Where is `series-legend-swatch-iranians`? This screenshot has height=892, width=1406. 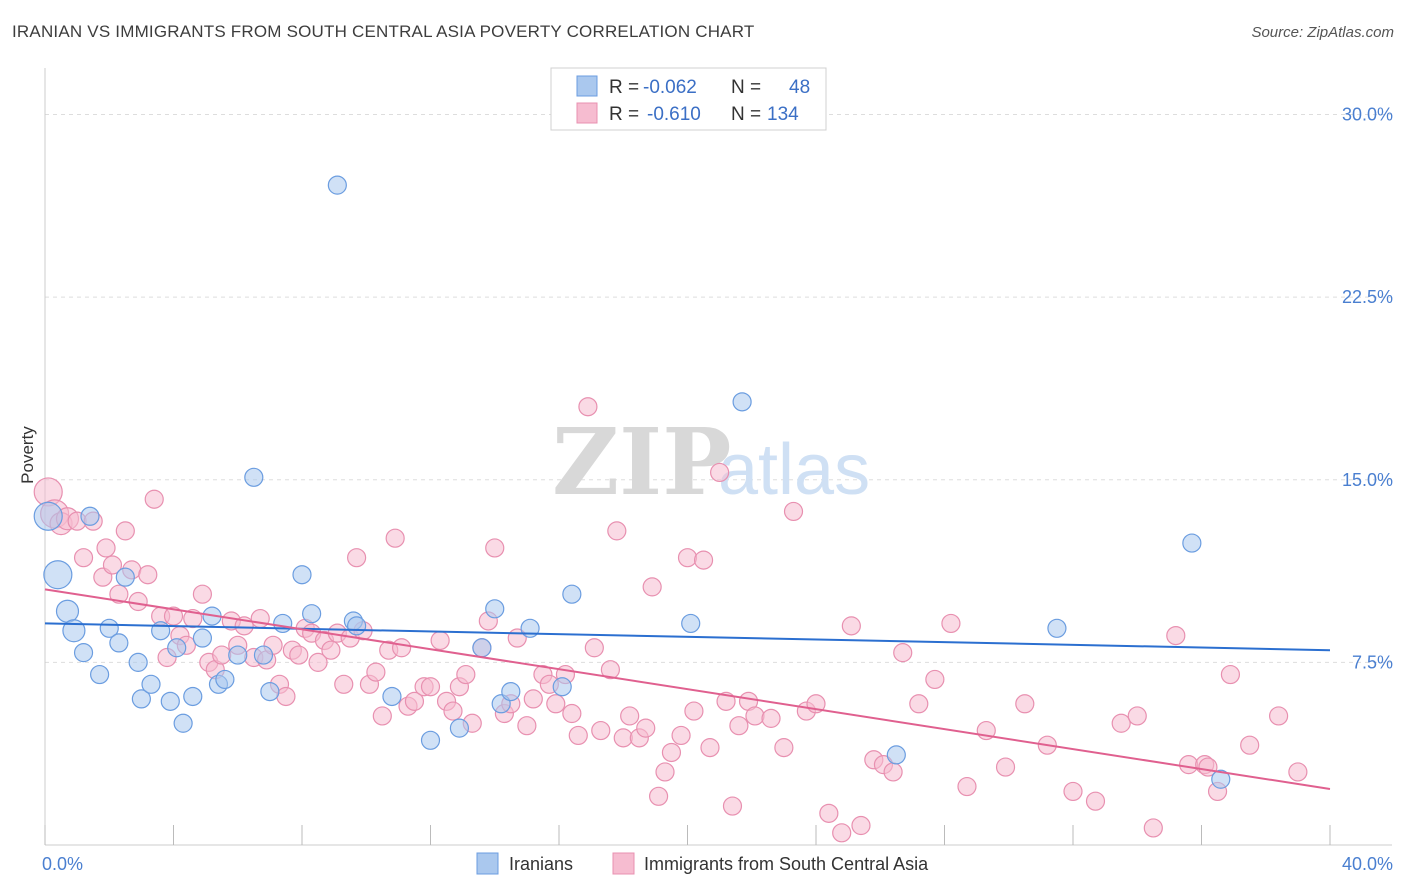
series-legend-swatch-iranians is located at coordinates (487, 863).